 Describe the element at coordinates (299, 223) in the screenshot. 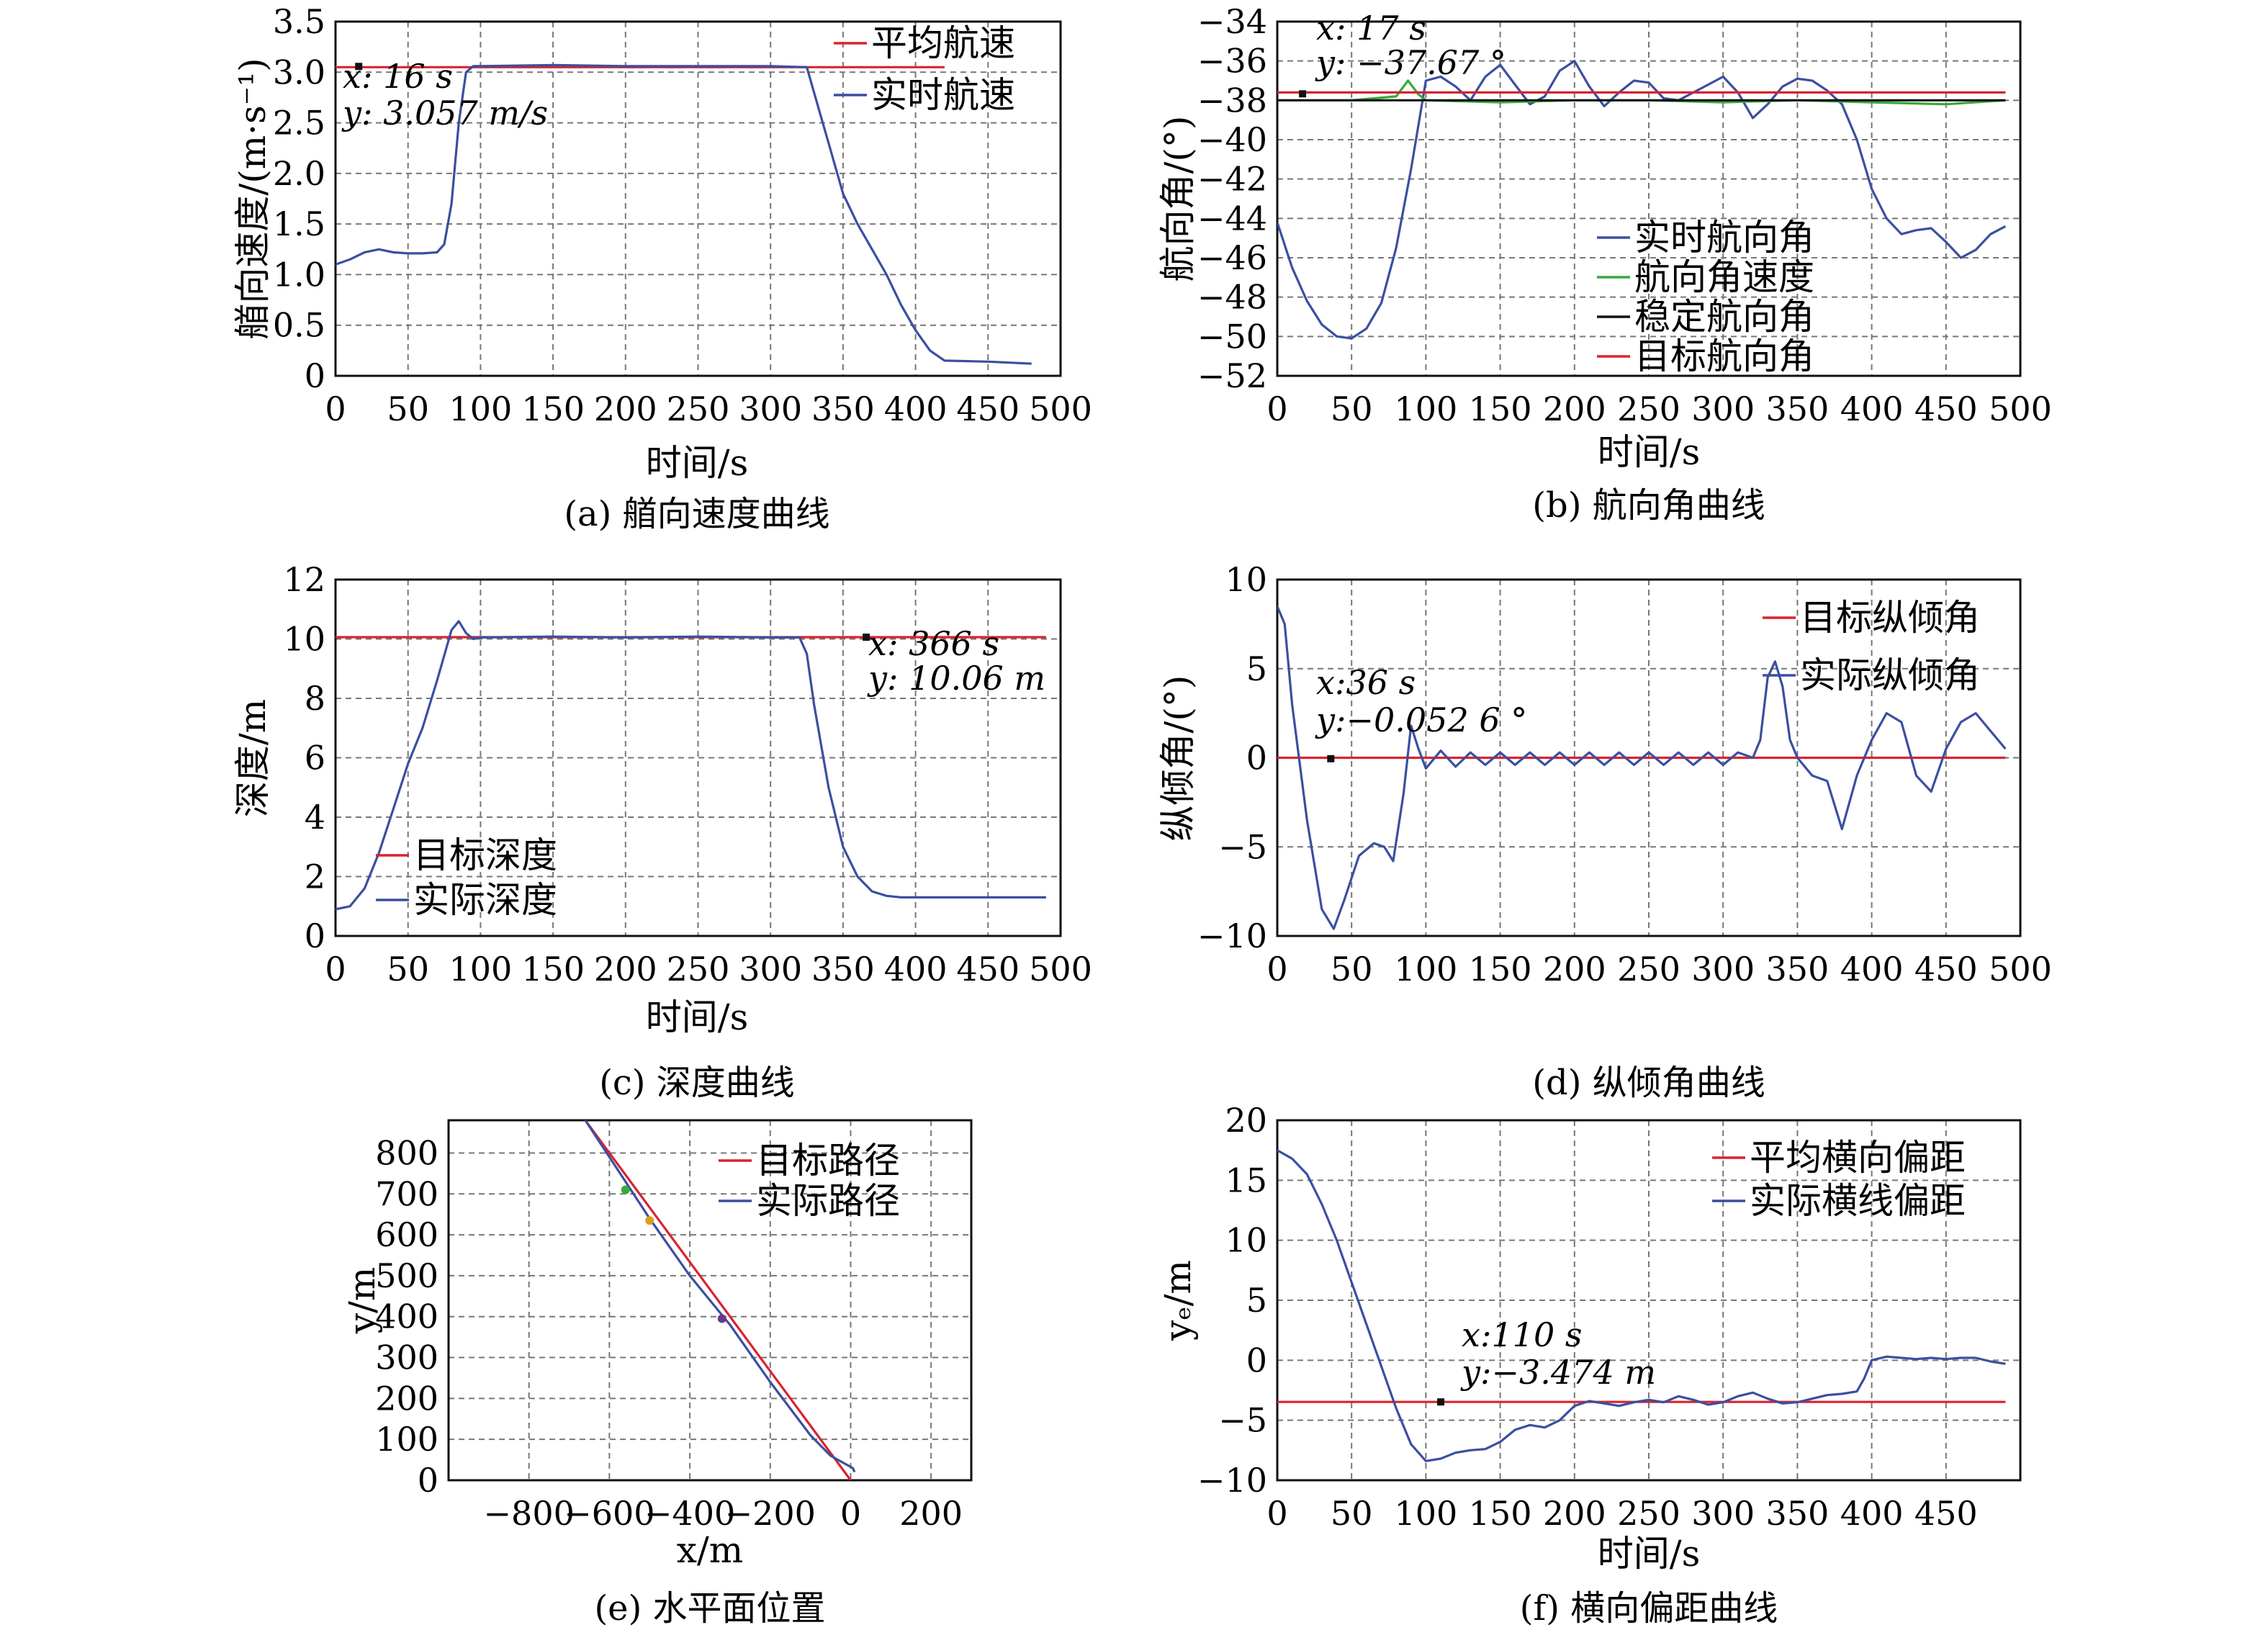

I see `y-tick-label: 1.5` at that location.